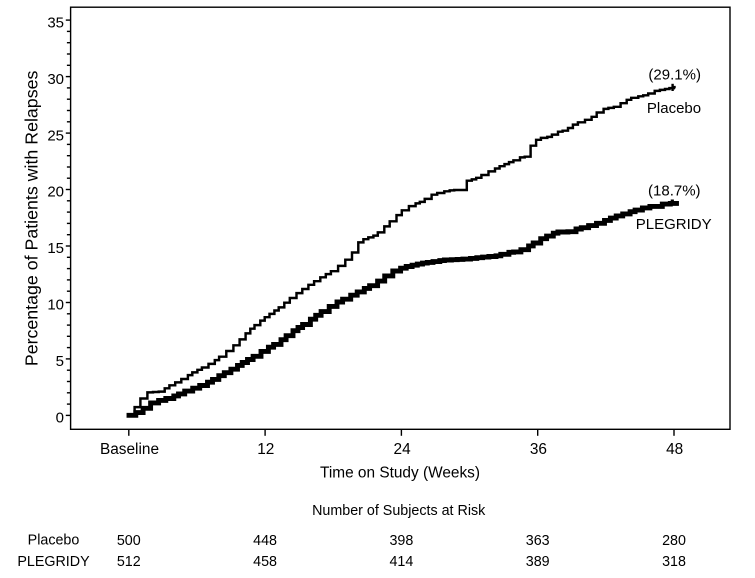 Image resolution: width=755 pixels, height=578 pixels. I want to click on svg-text: Number of Subjects at Risk, so click(399, 511).